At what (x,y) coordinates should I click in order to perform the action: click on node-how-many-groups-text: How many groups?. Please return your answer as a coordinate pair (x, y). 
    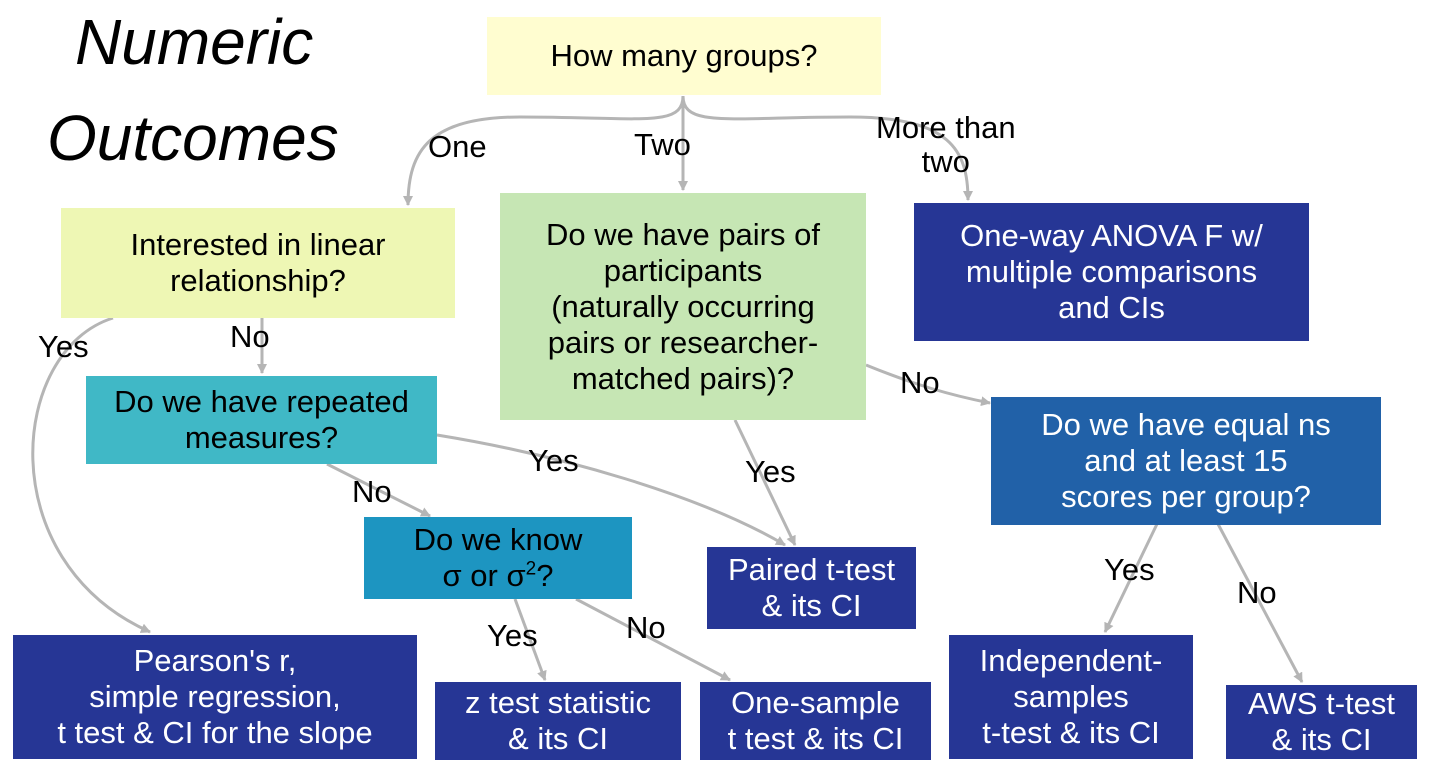
    Looking at the image, I should click on (684, 55).